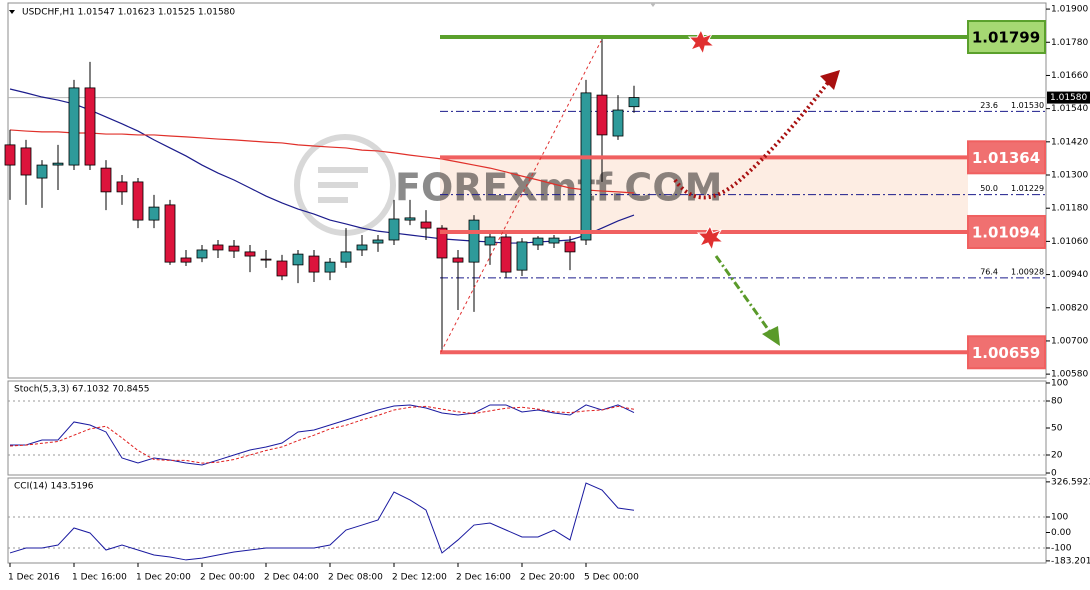 The width and height of the screenshot is (1090, 590). I want to click on bullish-arrow, so click(752, 139).